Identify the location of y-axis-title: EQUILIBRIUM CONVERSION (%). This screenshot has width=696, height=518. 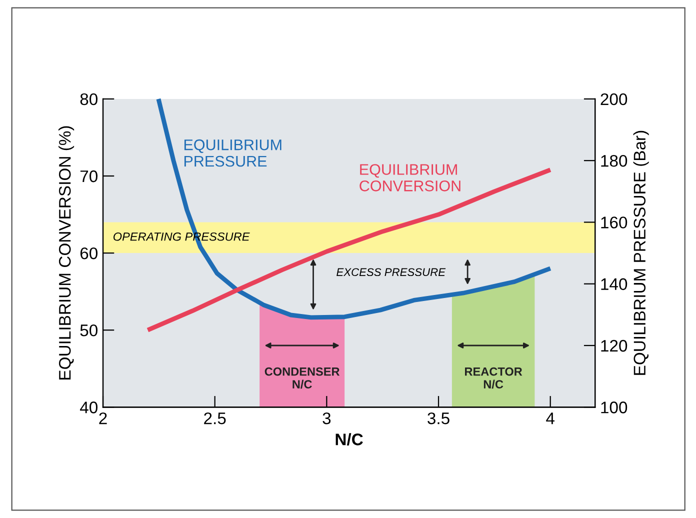
(66, 253).